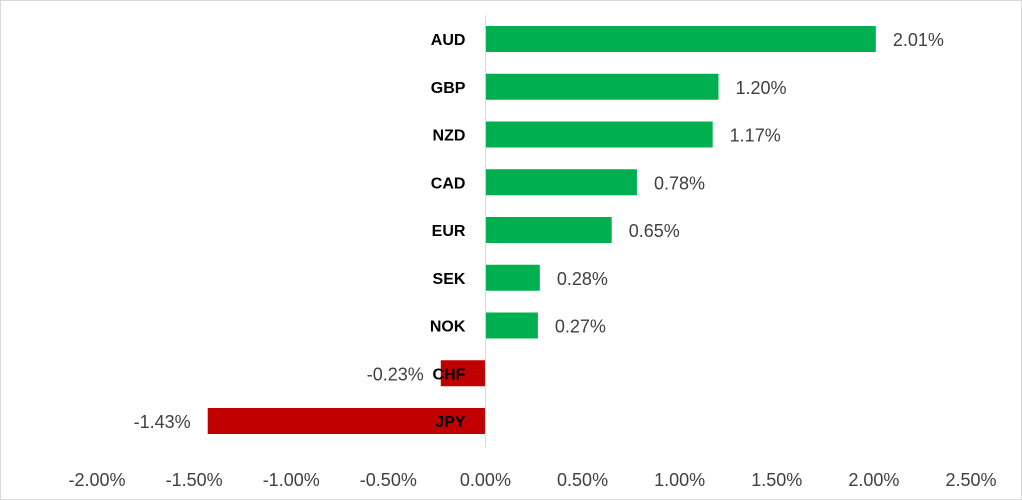 The width and height of the screenshot is (1022, 500). I want to click on x-tick-label: -0.50%, so click(388, 480).